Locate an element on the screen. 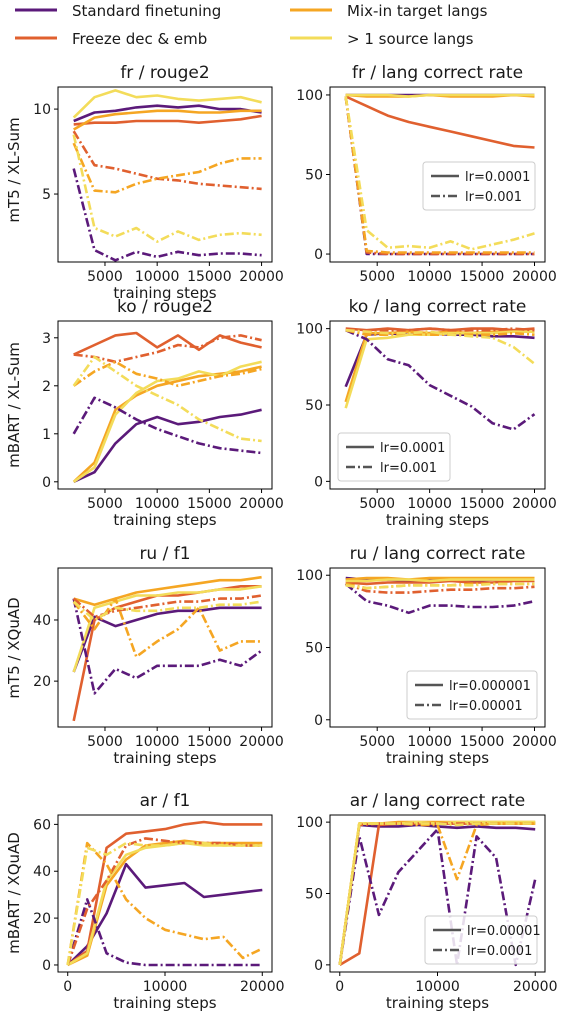 Image resolution: width=570 pixels, height=1020 pixels. panel-title: ar / lang correct rate is located at coordinates (438, 801).